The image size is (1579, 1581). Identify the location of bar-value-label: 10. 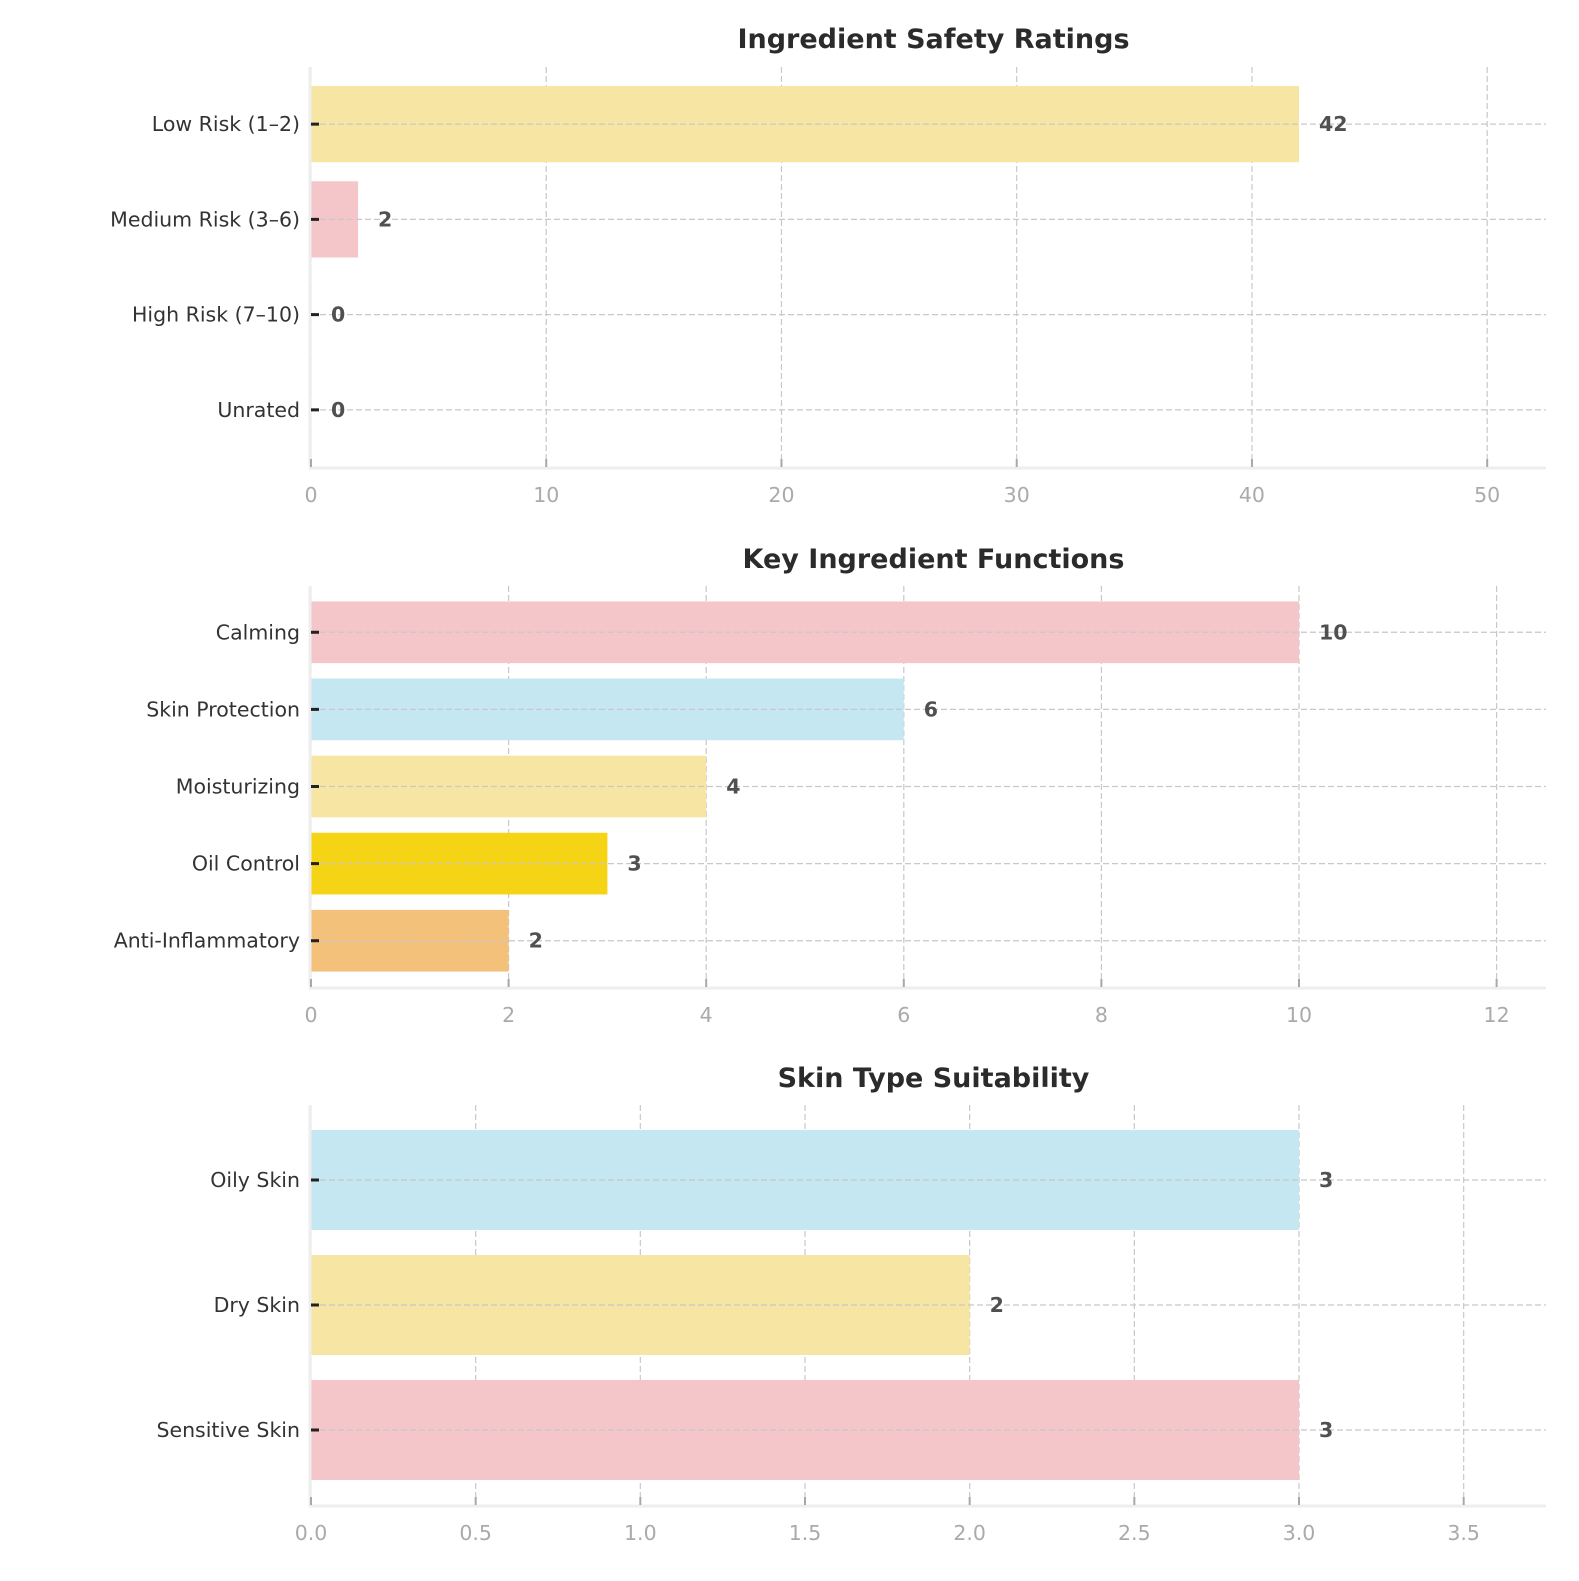
(1333, 632).